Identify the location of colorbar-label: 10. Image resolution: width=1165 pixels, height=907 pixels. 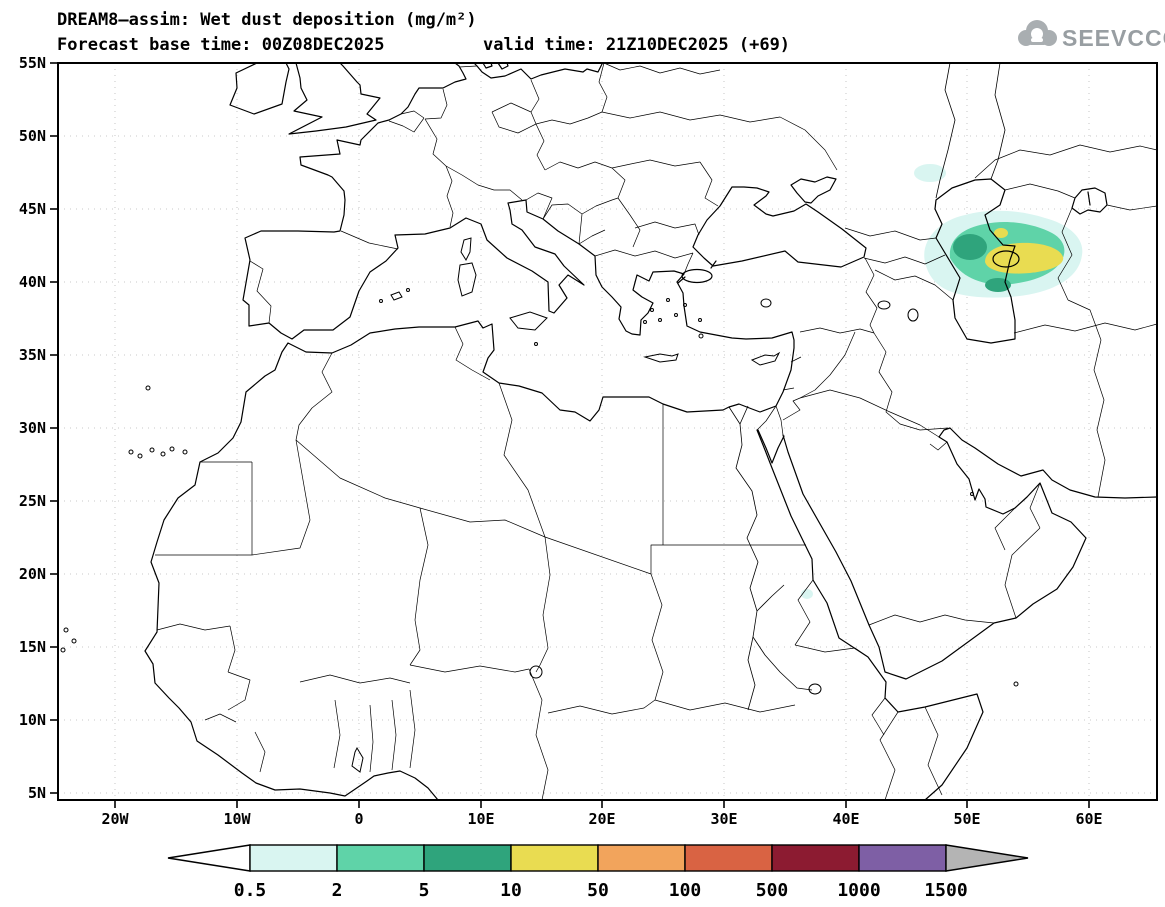
(511, 890).